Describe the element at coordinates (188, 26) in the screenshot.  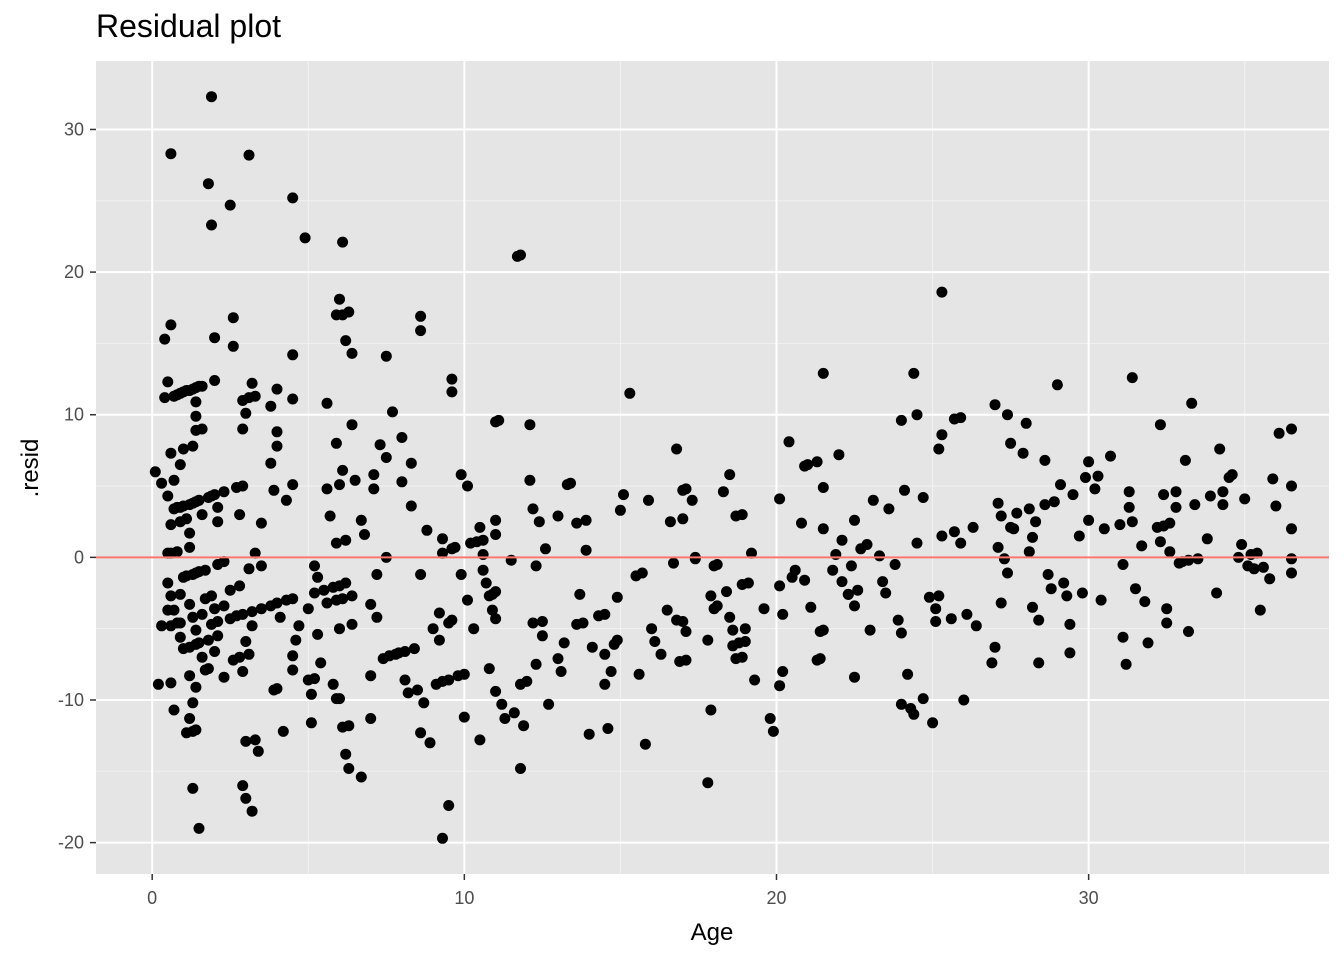
I see `chart-title: Residual plot` at that location.